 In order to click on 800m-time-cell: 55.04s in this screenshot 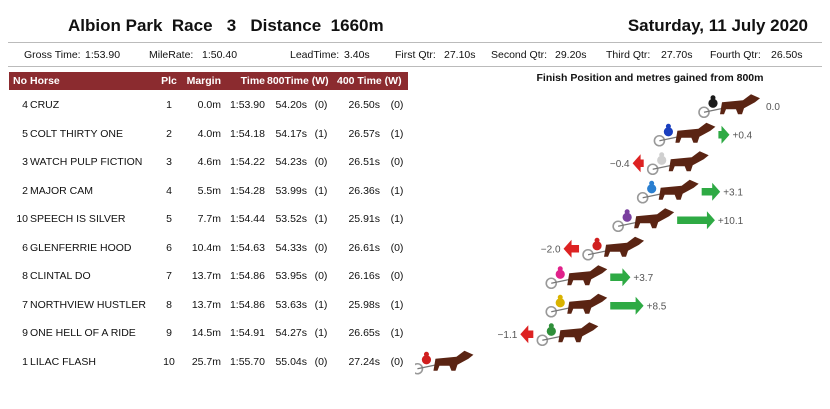, I will do `click(291, 361)`.